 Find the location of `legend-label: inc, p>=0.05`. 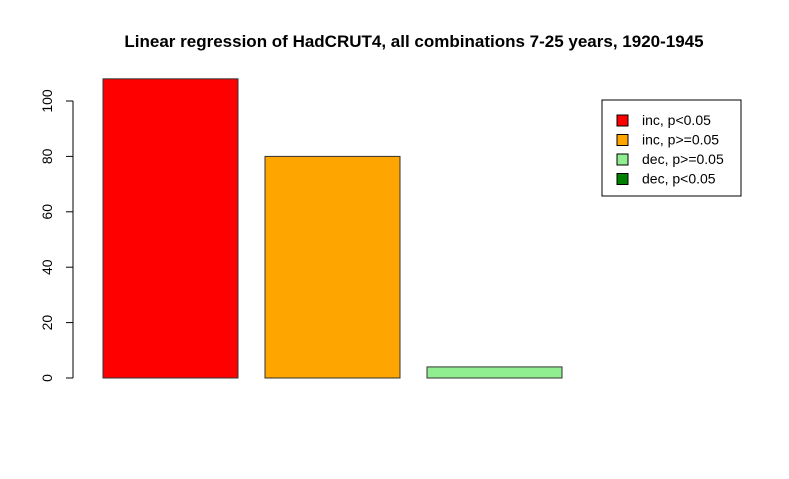

legend-label: inc, p>=0.05 is located at coordinates (680, 140).